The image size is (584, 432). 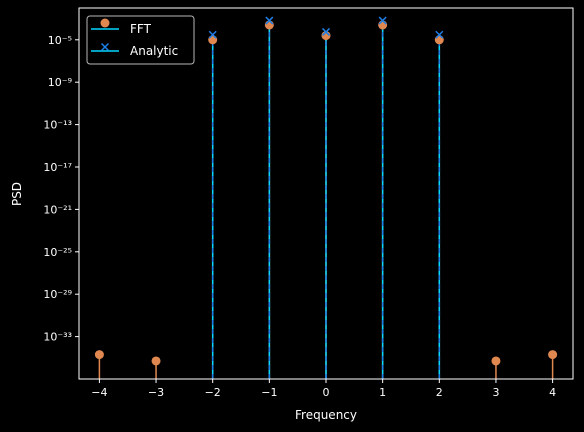 What do you see at coordinates (105, 47) in the screenshot?
I see `legend-x-marker` at bounding box center [105, 47].